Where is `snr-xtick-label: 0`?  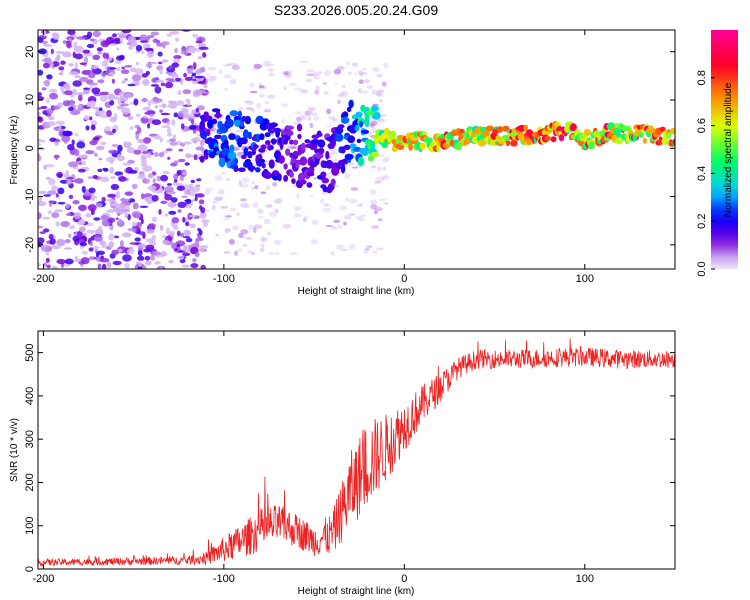 snr-xtick-label: 0 is located at coordinates (404, 579).